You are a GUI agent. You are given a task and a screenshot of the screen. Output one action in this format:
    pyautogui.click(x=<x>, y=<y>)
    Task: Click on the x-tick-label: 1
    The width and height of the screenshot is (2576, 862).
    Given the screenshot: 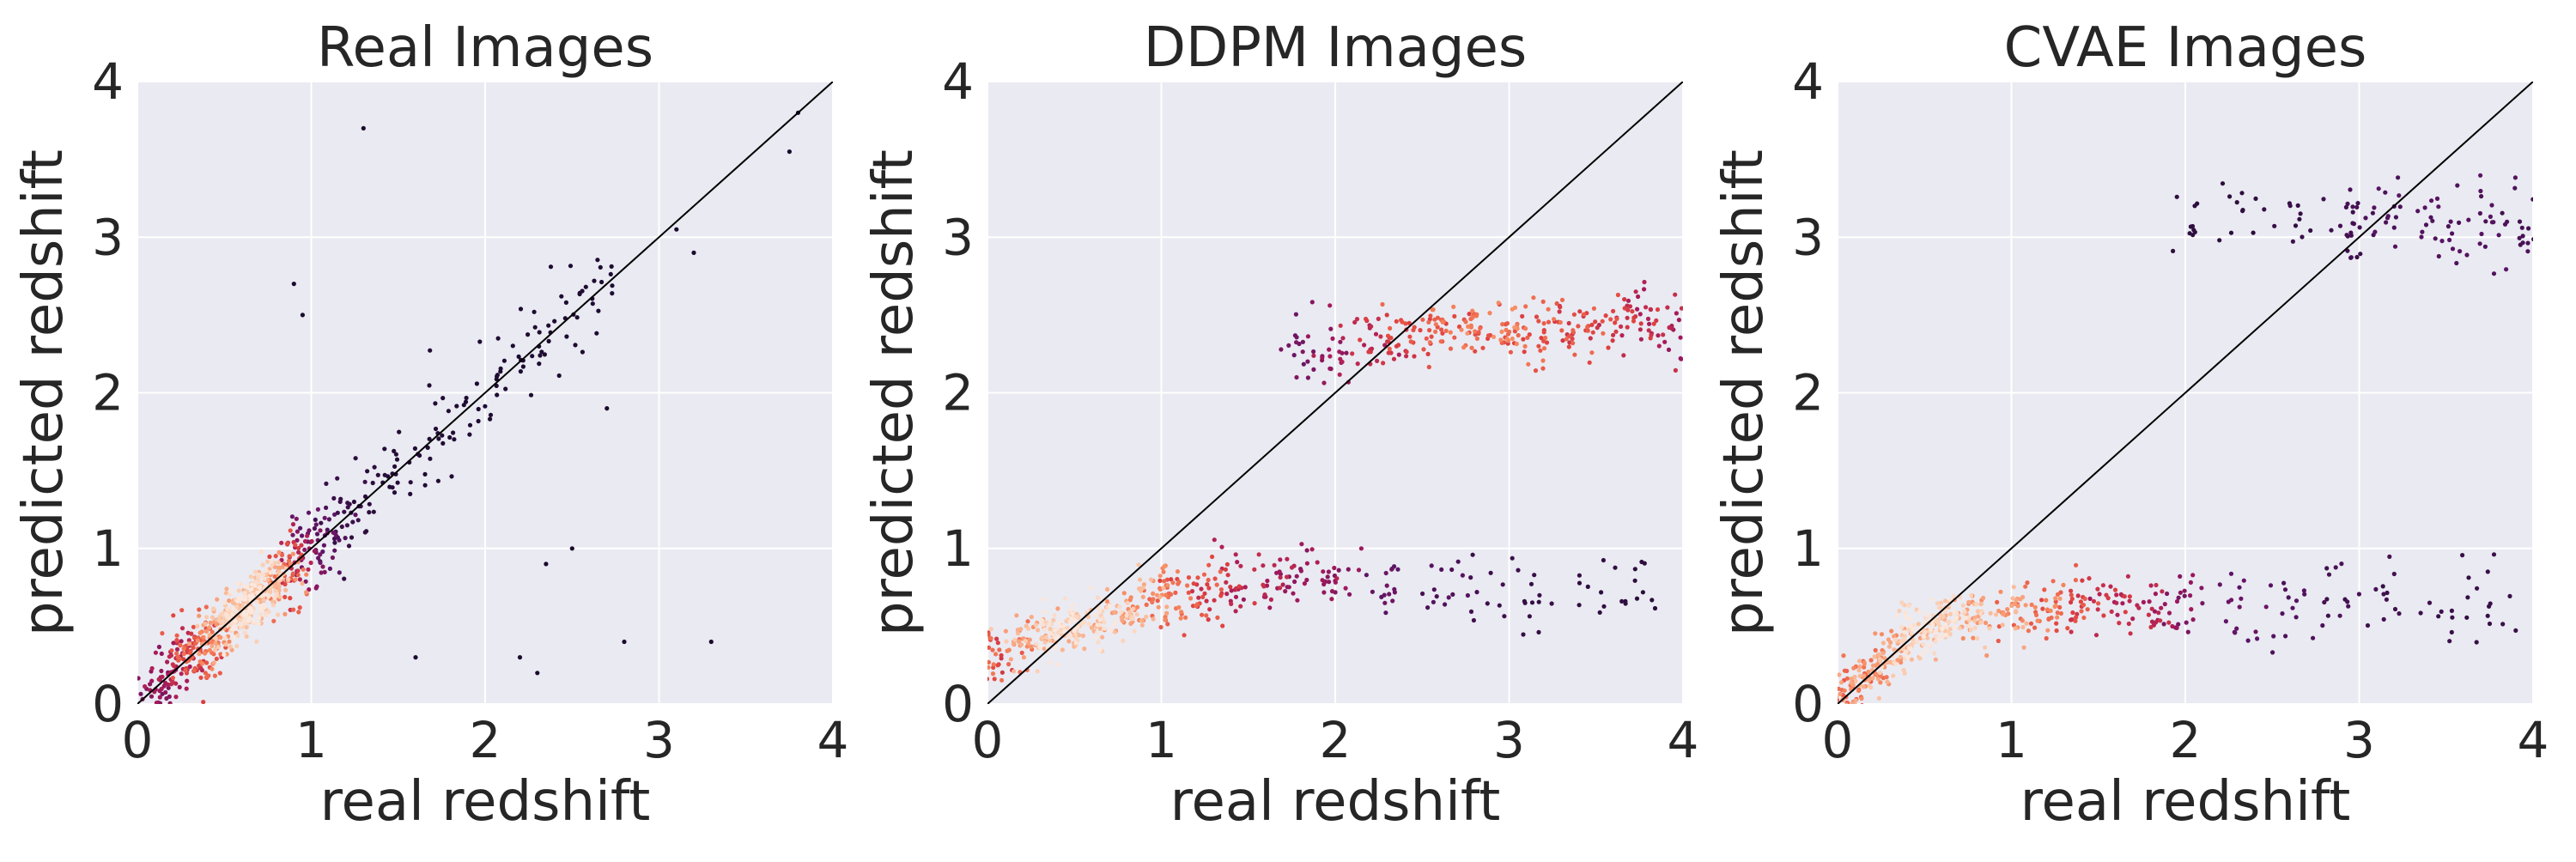 What is the action you would take?
    pyautogui.click(x=2011, y=740)
    